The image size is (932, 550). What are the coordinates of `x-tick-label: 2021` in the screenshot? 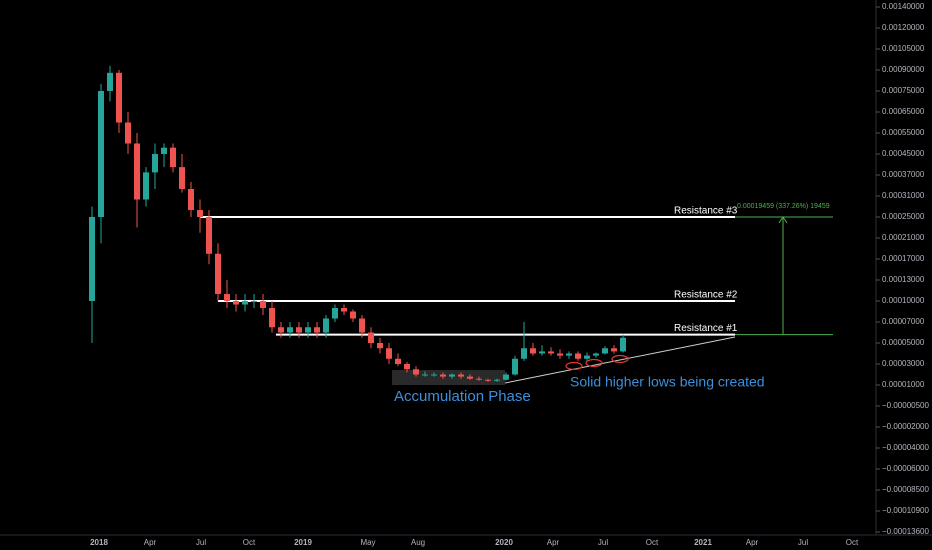 It's located at (703, 542).